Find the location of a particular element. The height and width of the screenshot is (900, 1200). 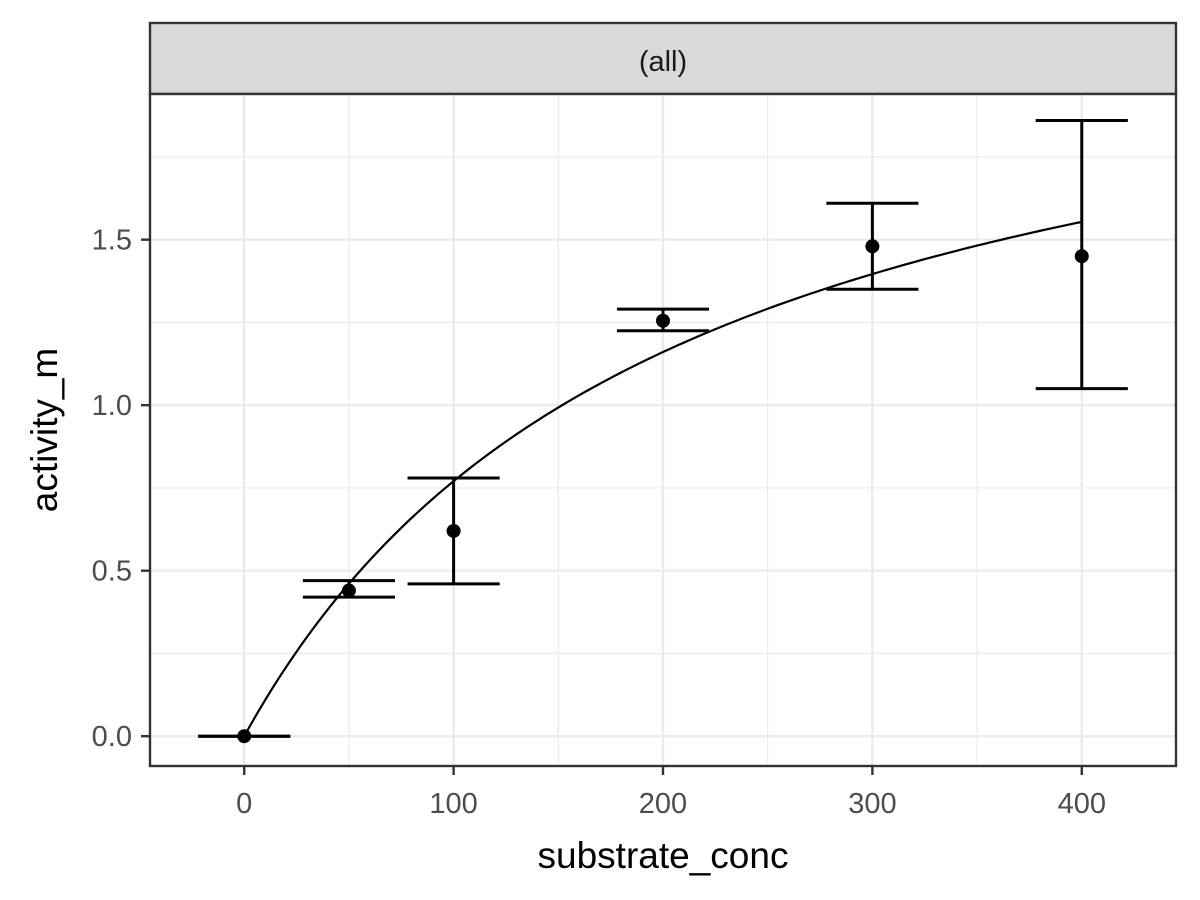

facet-strip is located at coordinates (663, 58).